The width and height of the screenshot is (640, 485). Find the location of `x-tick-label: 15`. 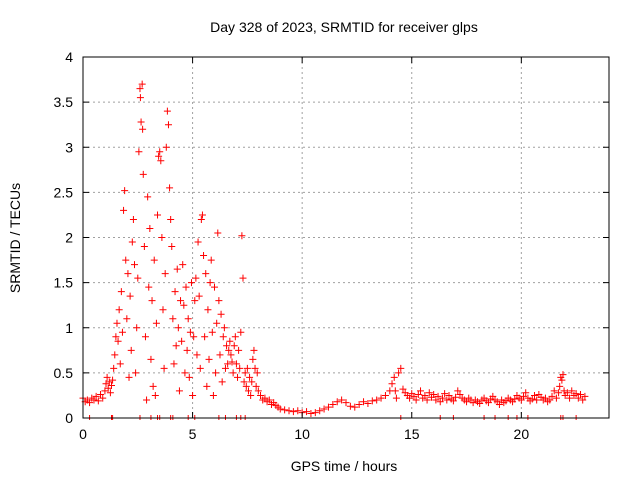

x-tick-label: 15 is located at coordinates (412, 434).